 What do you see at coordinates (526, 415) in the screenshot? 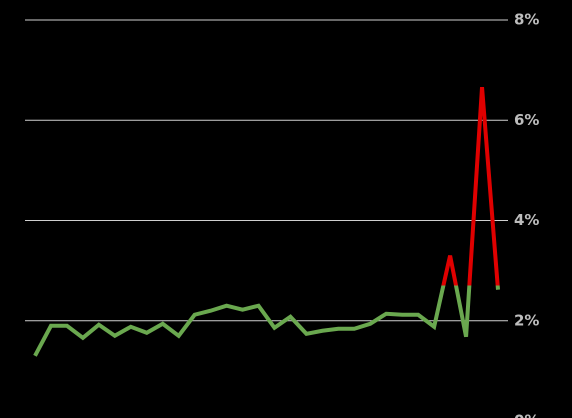
I see `y-tick-label: 0%` at bounding box center [526, 415].